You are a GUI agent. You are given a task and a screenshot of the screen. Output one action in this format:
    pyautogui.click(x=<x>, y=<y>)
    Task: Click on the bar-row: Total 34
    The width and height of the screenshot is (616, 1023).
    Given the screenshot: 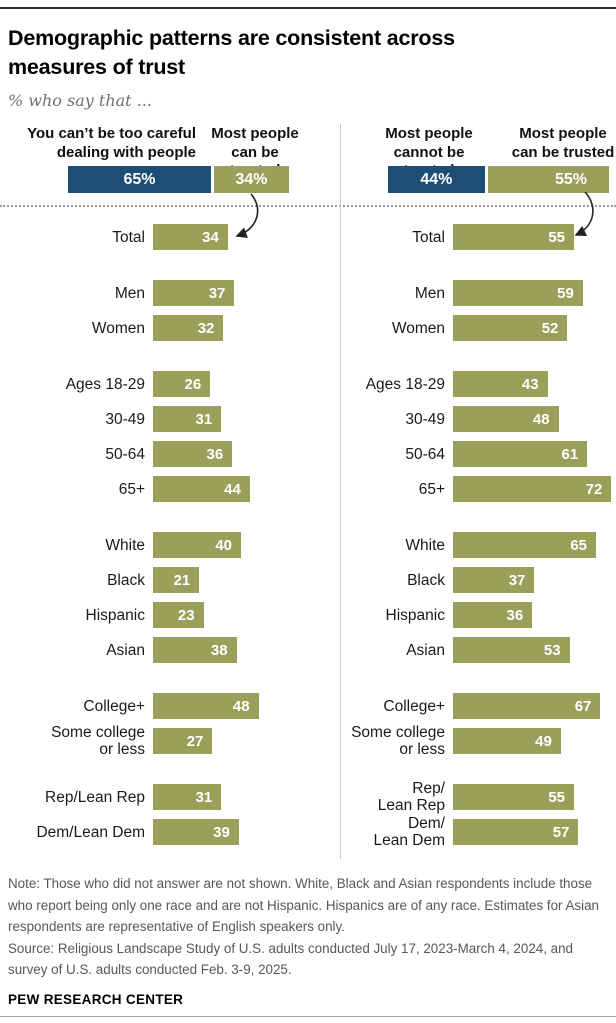 What is the action you would take?
    pyautogui.click(x=174, y=237)
    